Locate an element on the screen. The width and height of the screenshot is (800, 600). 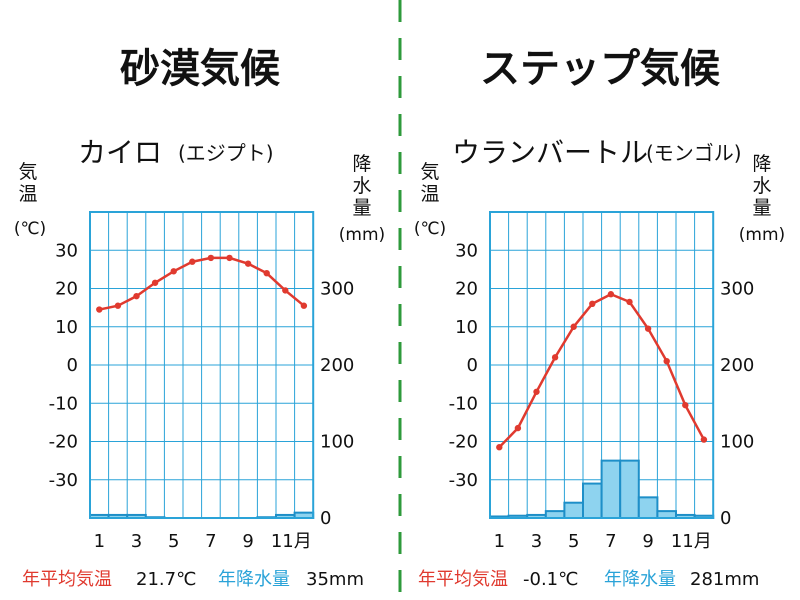
annual-precip-value: 281mm is located at coordinates (724, 579).